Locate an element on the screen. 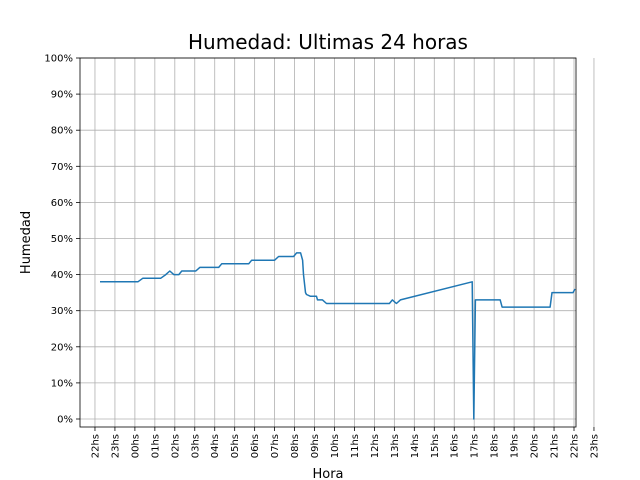 The width and height of the screenshot is (640, 480). x-tick-label: 08hs is located at coordinates (295, 446).